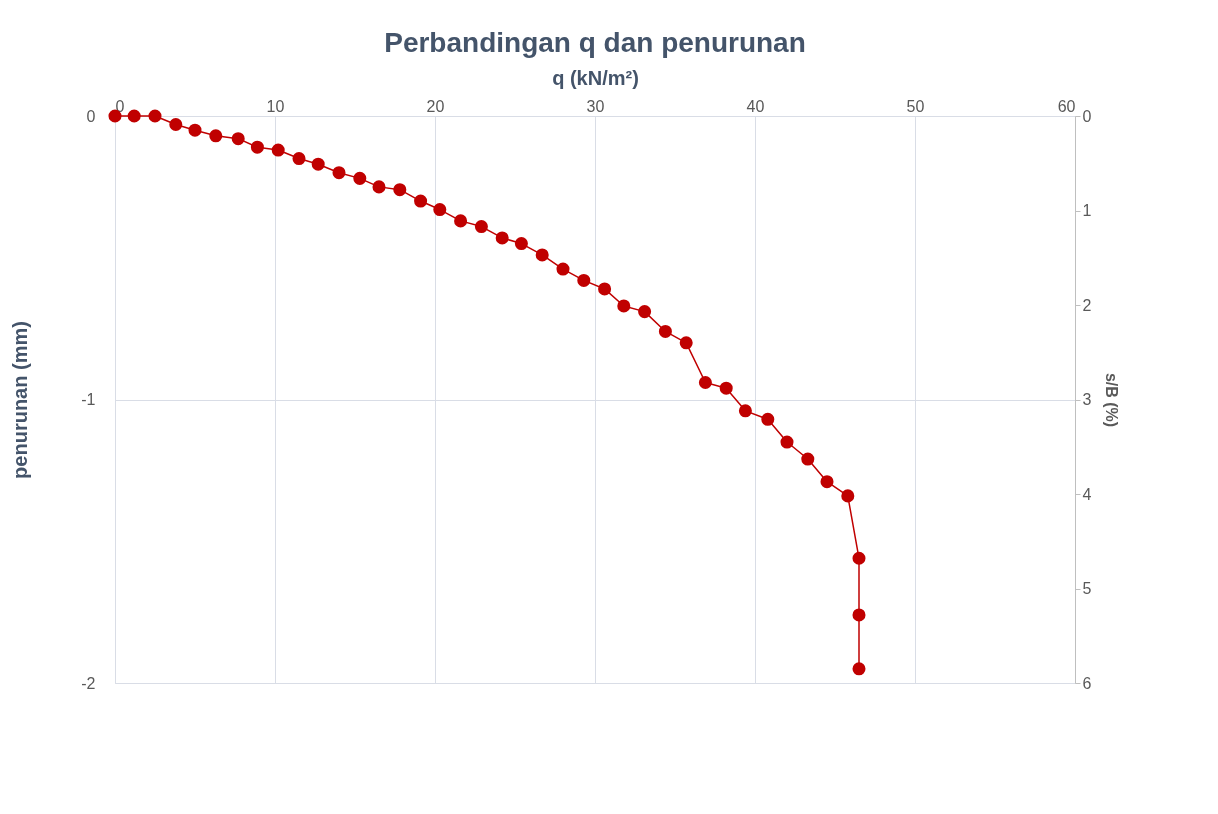 This screenshot has height=814, width=1218. I want to click on x-tick-label: 10, so click(275, 106).